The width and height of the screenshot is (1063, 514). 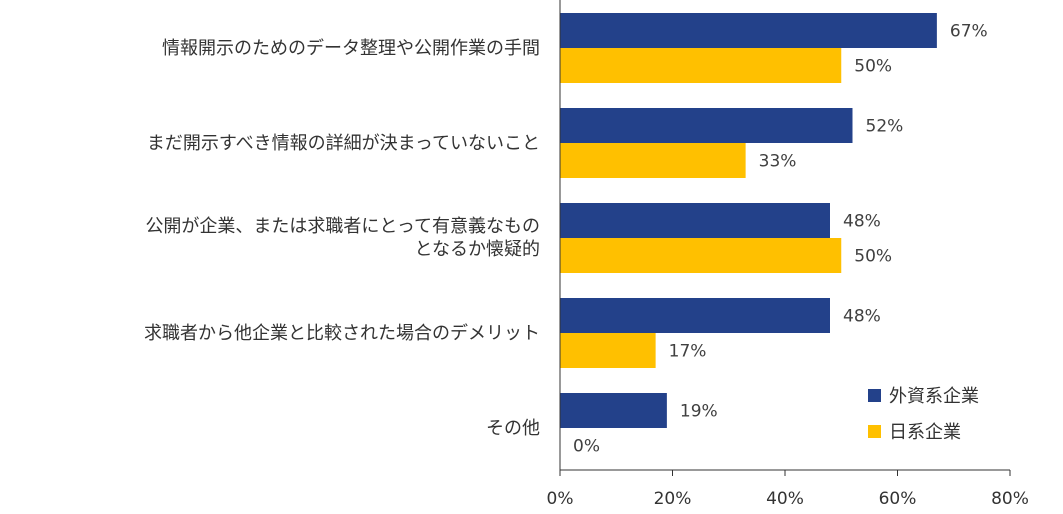 I want to click on data-label-series-1-3: 48%, so click(x=862, y=222).